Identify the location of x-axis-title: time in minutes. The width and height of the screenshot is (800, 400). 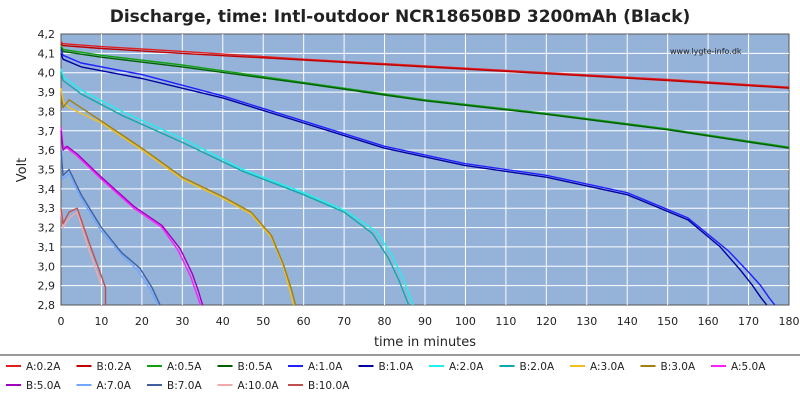
(425, 342).